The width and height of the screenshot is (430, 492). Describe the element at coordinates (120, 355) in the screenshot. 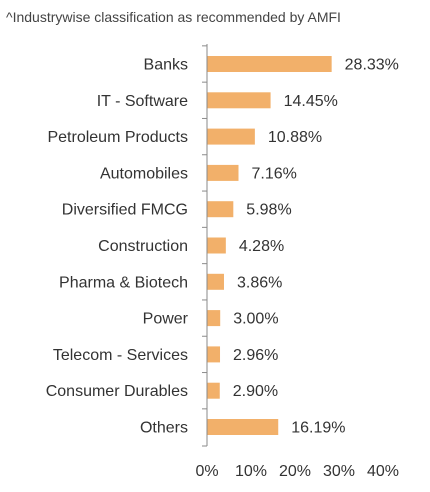

I see `category-label: Telecom - Services` at that location.